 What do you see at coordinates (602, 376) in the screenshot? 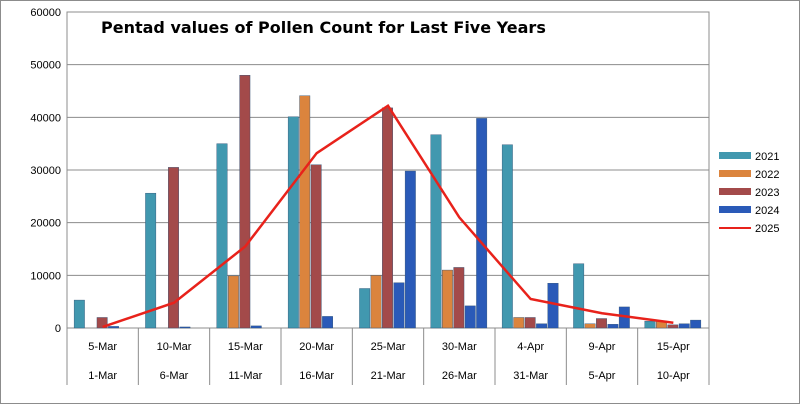
I see `x-tick-label-bottom: 5-Apr` at bounding box center [602, 376].